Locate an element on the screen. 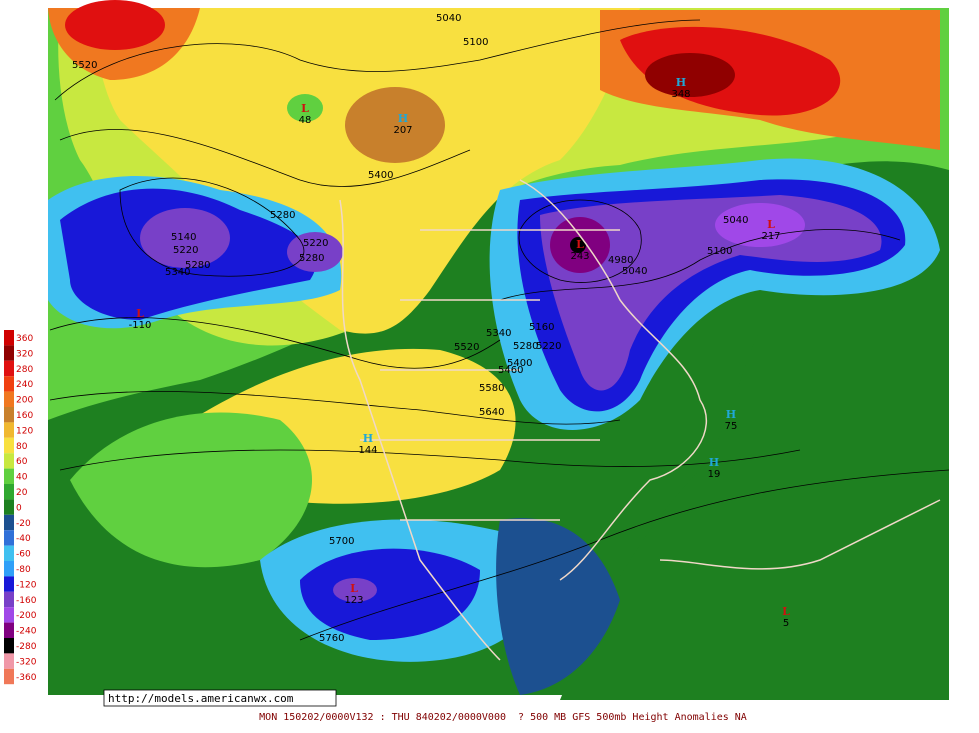 This screenshot has height=733, width=979. center-value: 5 is located at coordinates (786, 623).